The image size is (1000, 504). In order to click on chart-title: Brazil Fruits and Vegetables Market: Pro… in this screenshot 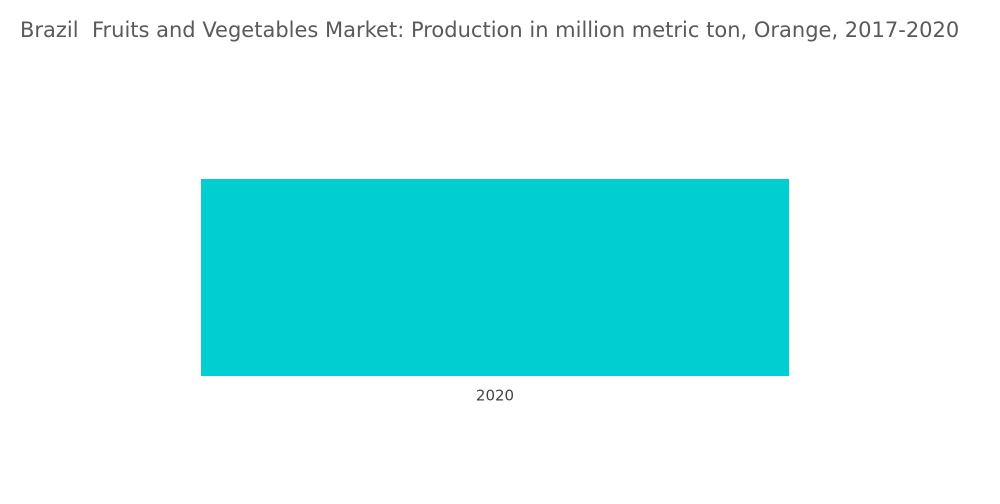, I will do `click(489, 30)`.